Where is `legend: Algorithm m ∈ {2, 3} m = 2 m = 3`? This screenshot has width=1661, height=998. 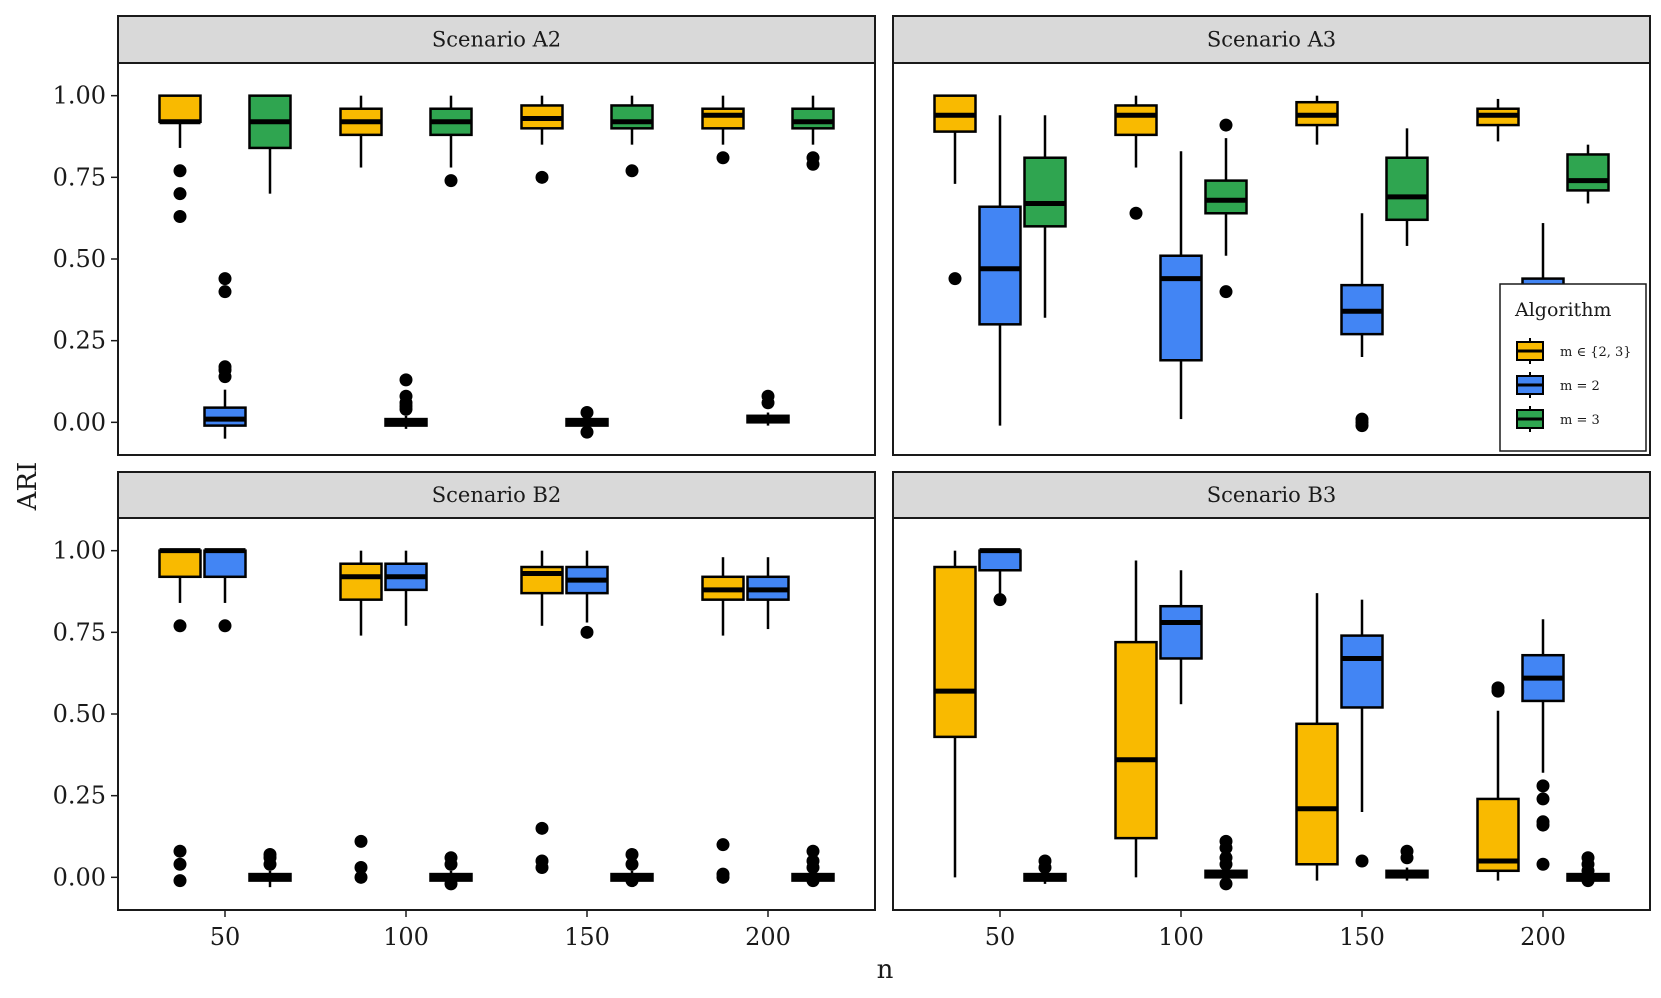
legend: Algorithm m ∈ {2, 3} m = 2 m = 3 is located at coordinates (1573, 367).